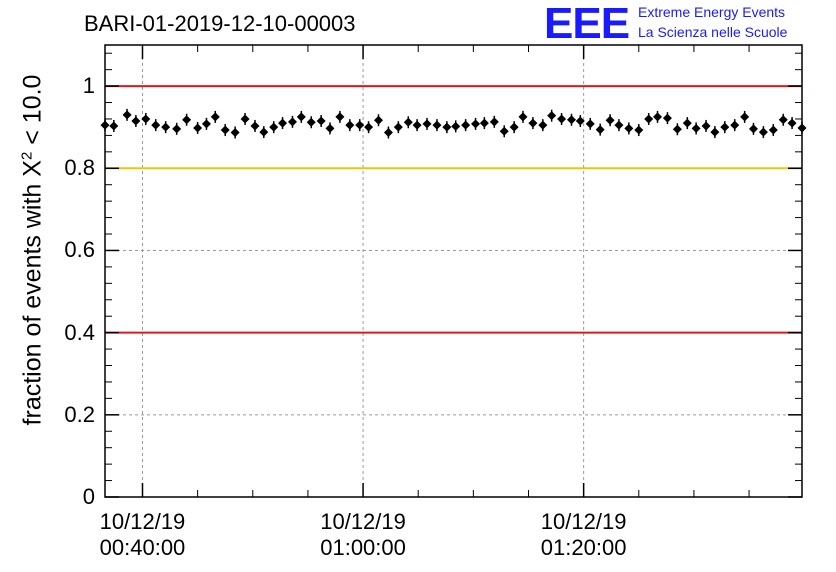  Describe the element at coordinates (79, 168) in the screenshot. I see `y-tick-label: 0.8` at that location.